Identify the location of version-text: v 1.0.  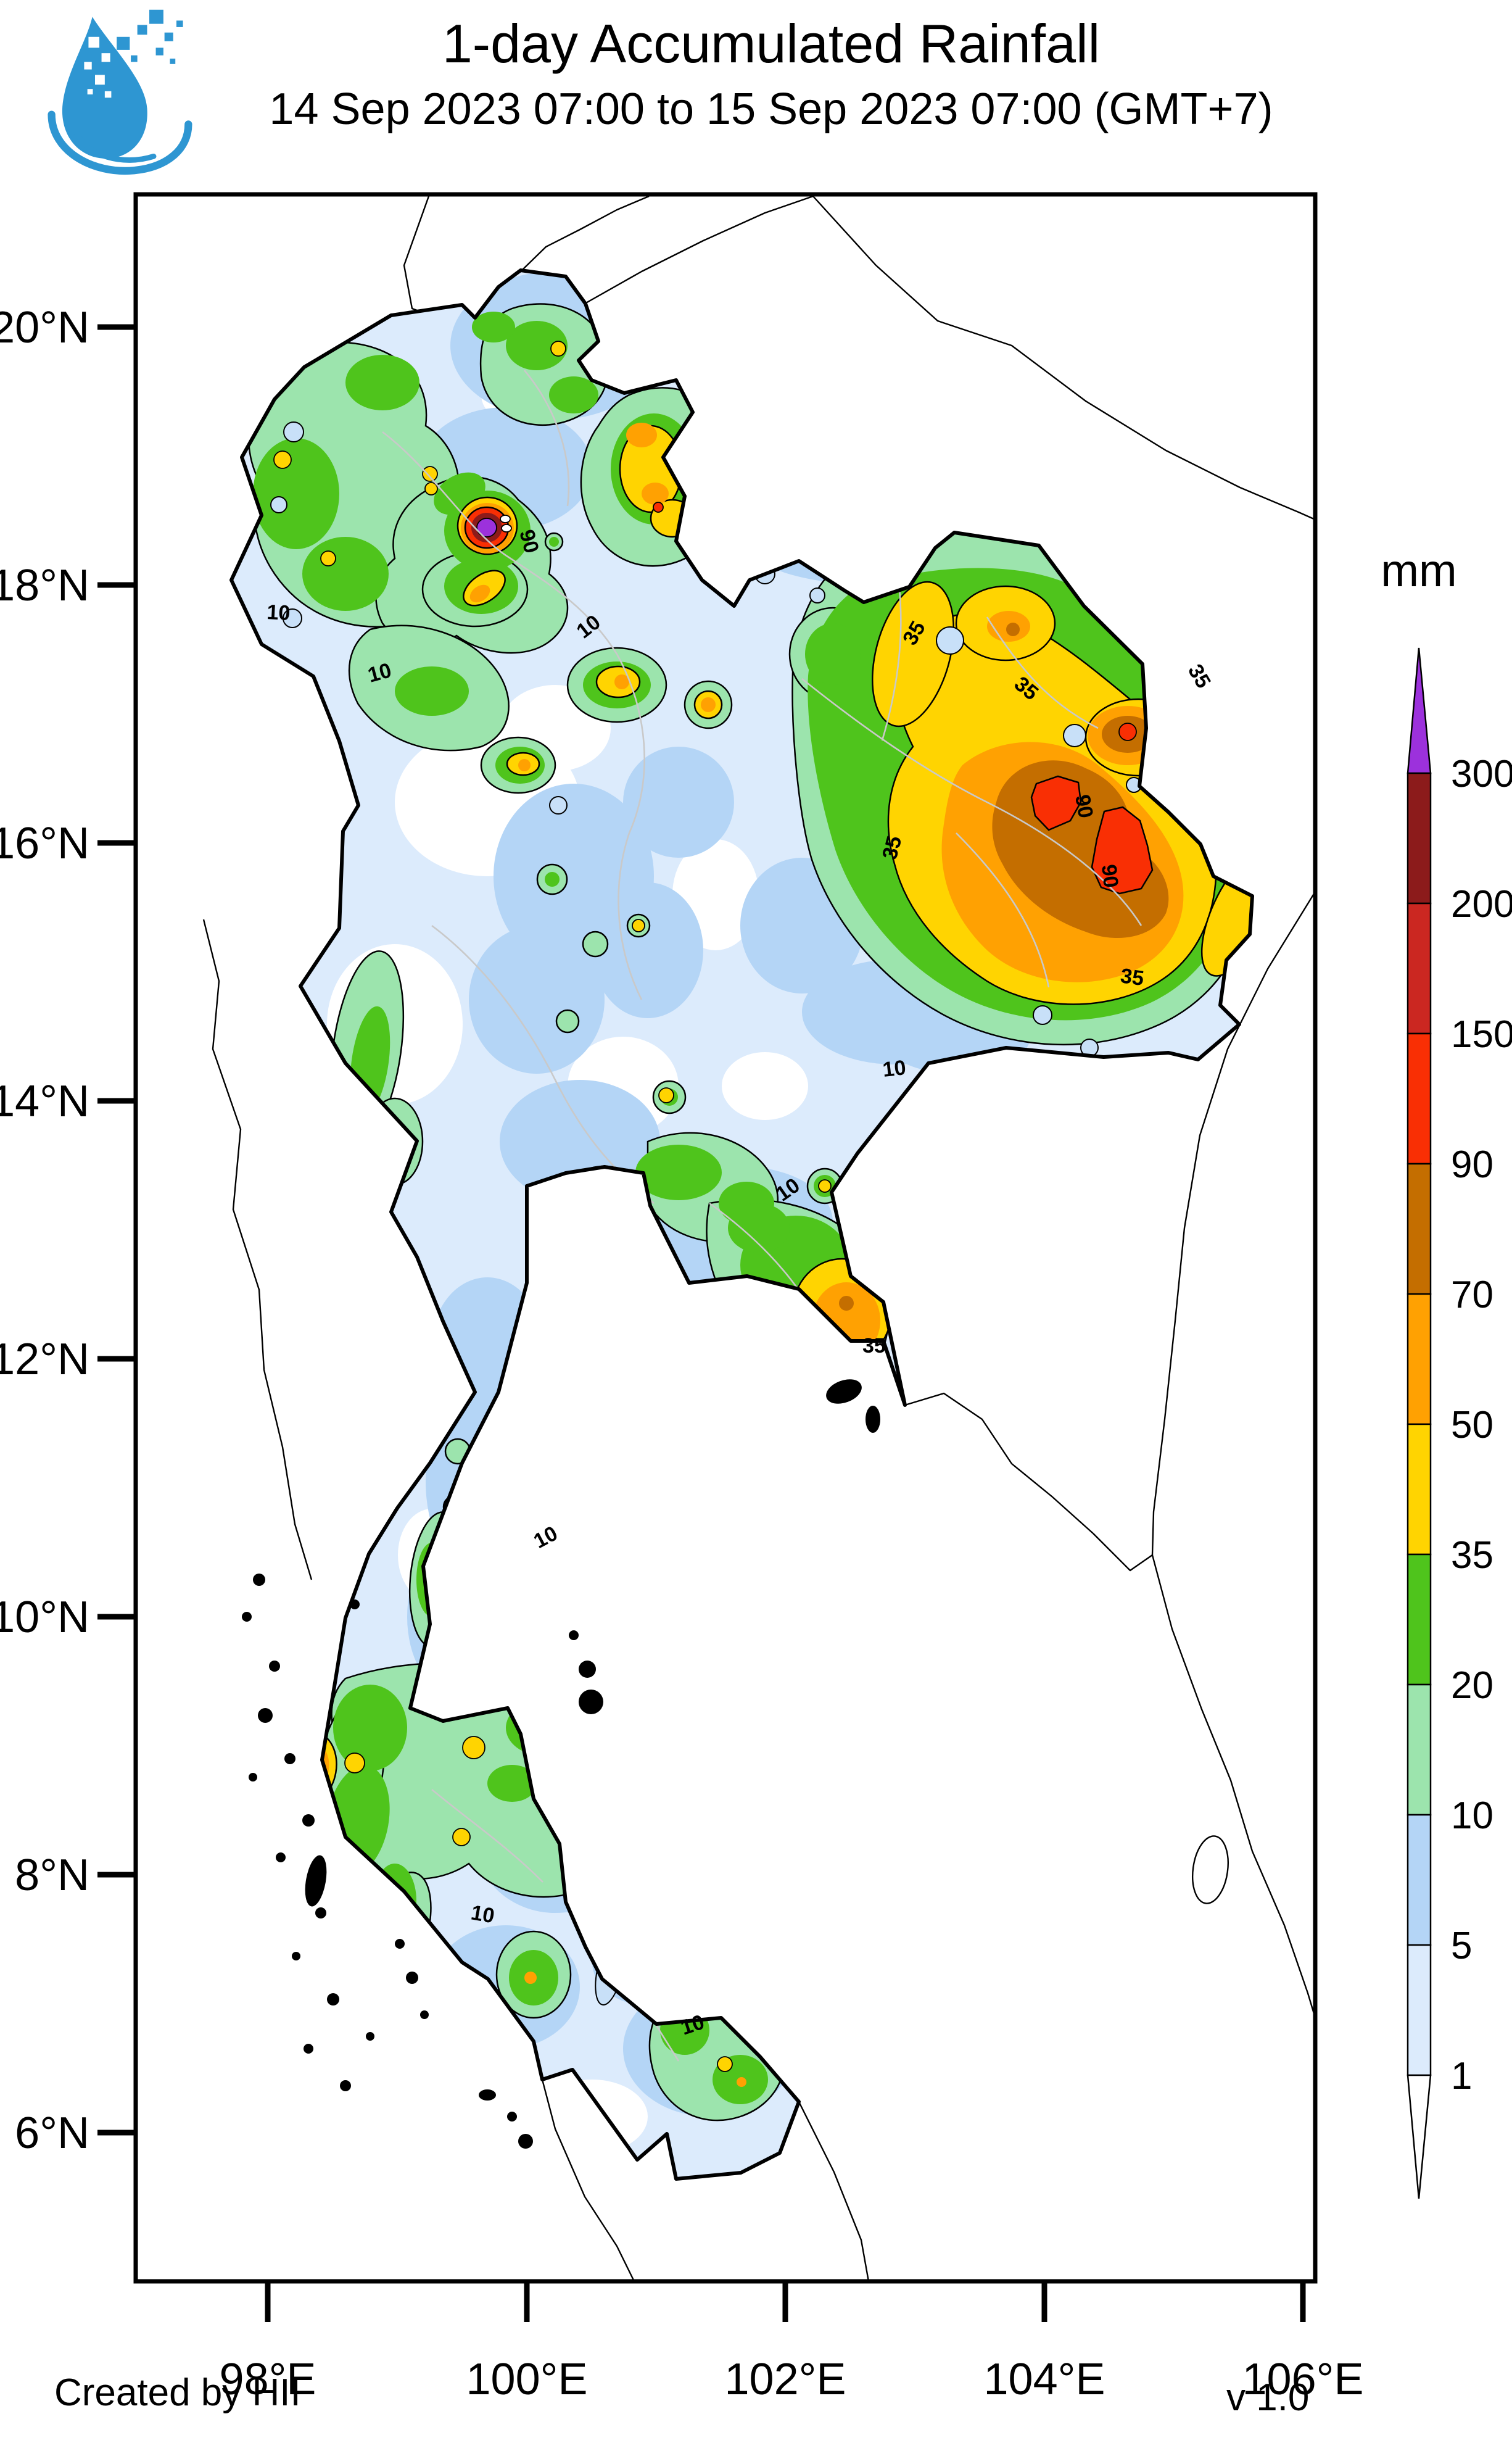
(1268, 2397).